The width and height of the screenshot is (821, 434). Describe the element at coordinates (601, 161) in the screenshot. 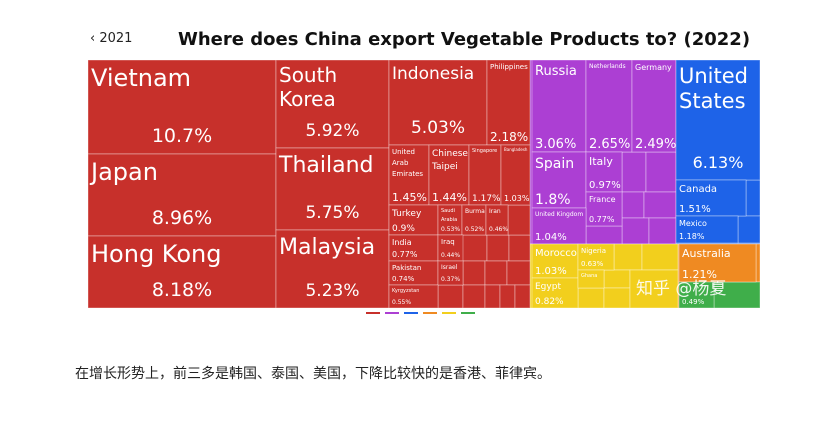

I see `tile-country-label: Italy` at that location.